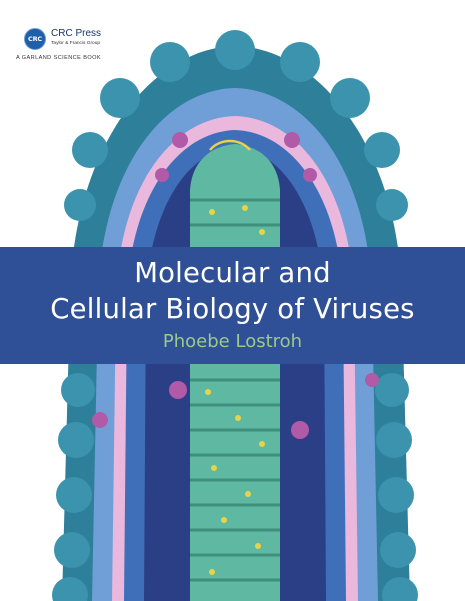  Describe the element at coordinates (232, 309) in the screenshot. I see `book-title-line-2: Cellular Biology of Viruses` at that location.